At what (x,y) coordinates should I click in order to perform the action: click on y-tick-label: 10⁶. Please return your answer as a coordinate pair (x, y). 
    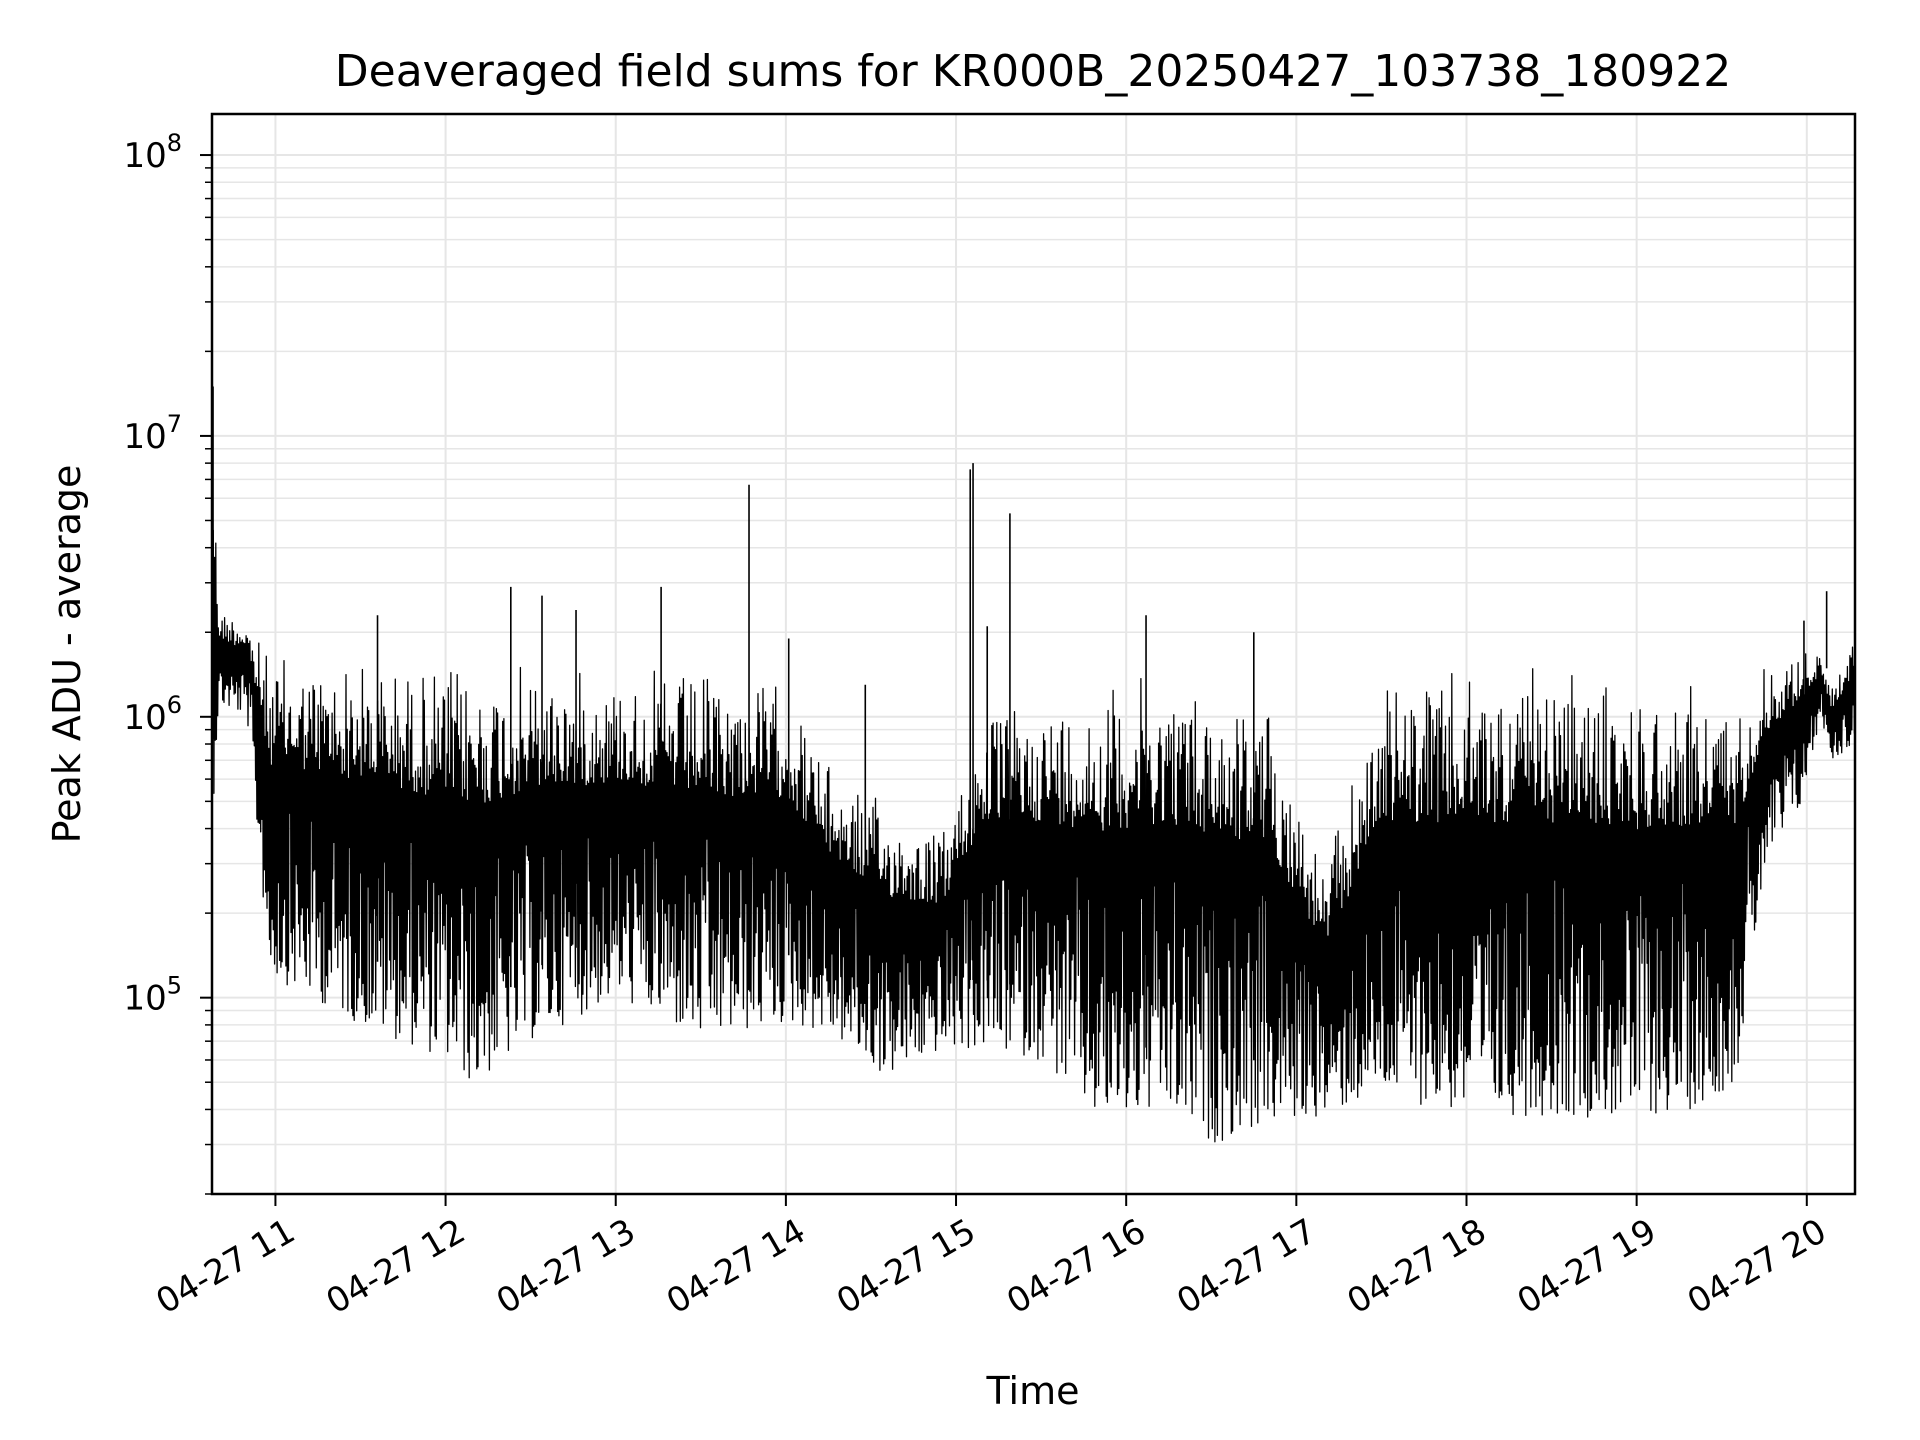
    Looking at the image, I should click on (152, 714).